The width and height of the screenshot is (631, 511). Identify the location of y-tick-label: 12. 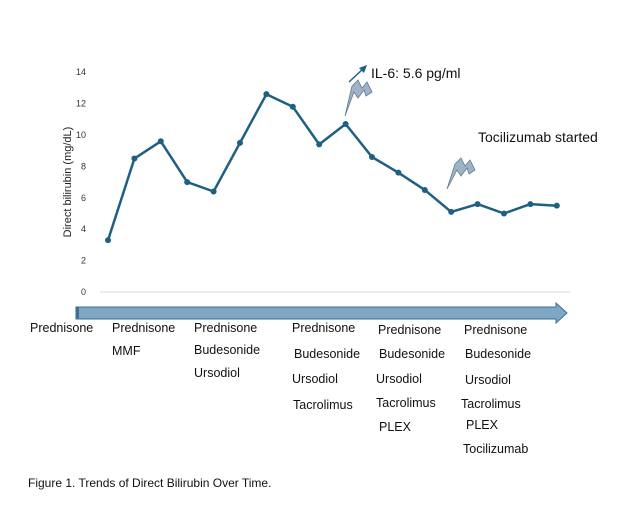
(81, 104).